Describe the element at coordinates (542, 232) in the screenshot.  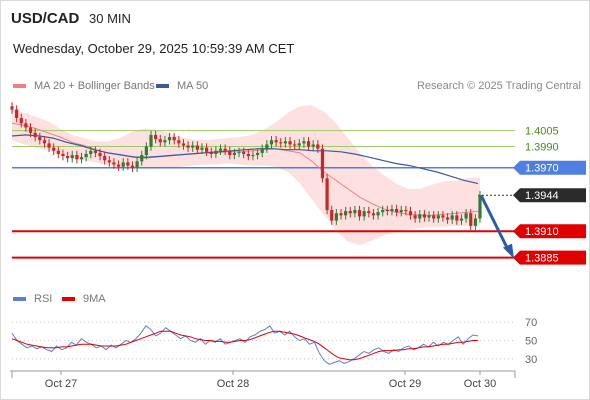
I see `level-label: 1.3910` at that location.